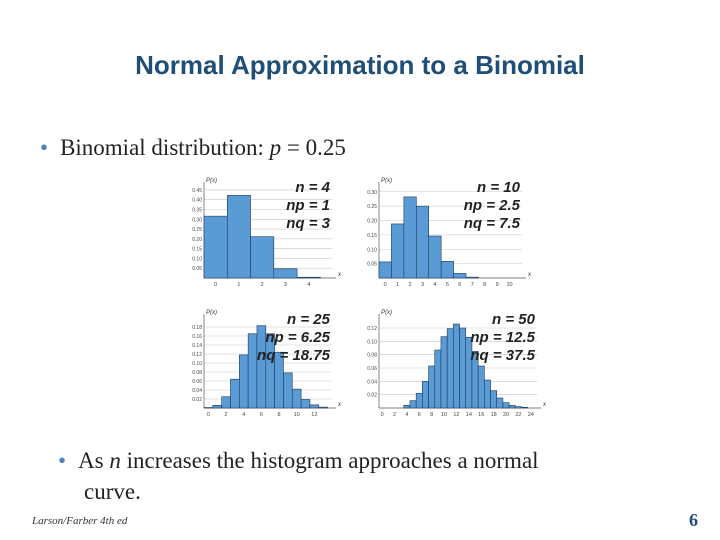  Describe the element at coordinates (197, 364) in the screenshot. I see `ytick-label-2-4: 0.10` at that location.